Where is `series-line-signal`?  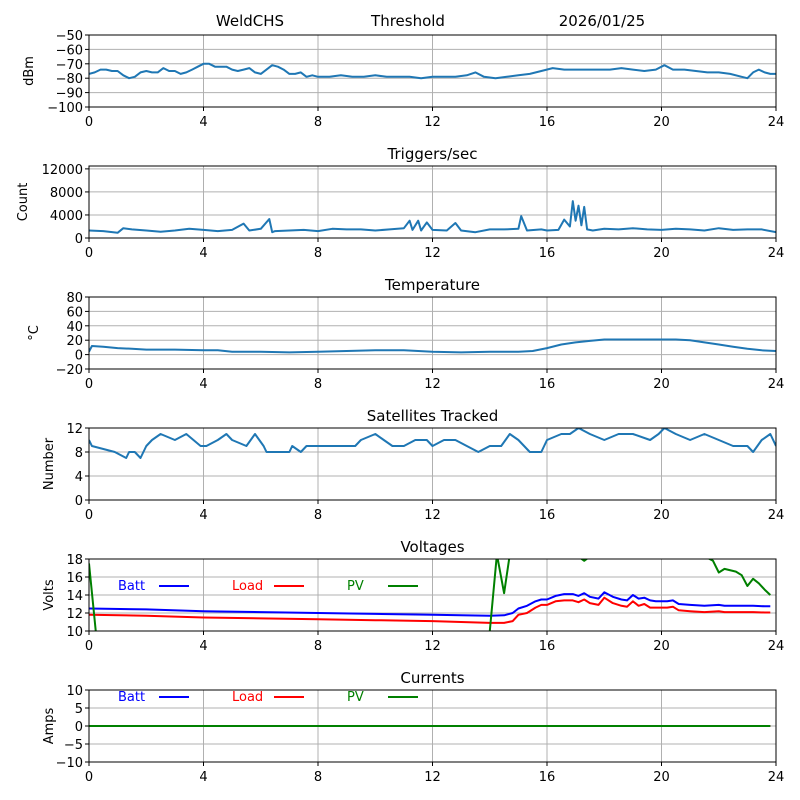
series-line-signal is located at coordinates (432, 71).